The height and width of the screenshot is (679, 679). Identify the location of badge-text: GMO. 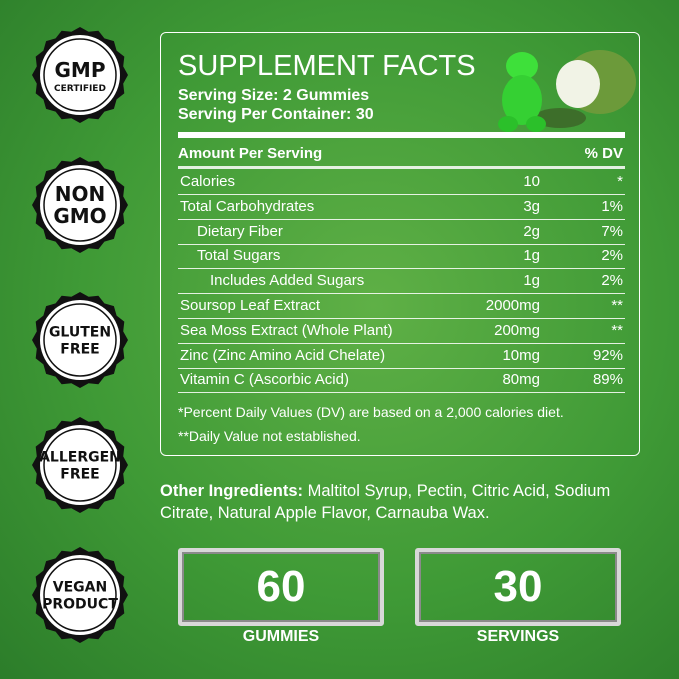
(79, 216).